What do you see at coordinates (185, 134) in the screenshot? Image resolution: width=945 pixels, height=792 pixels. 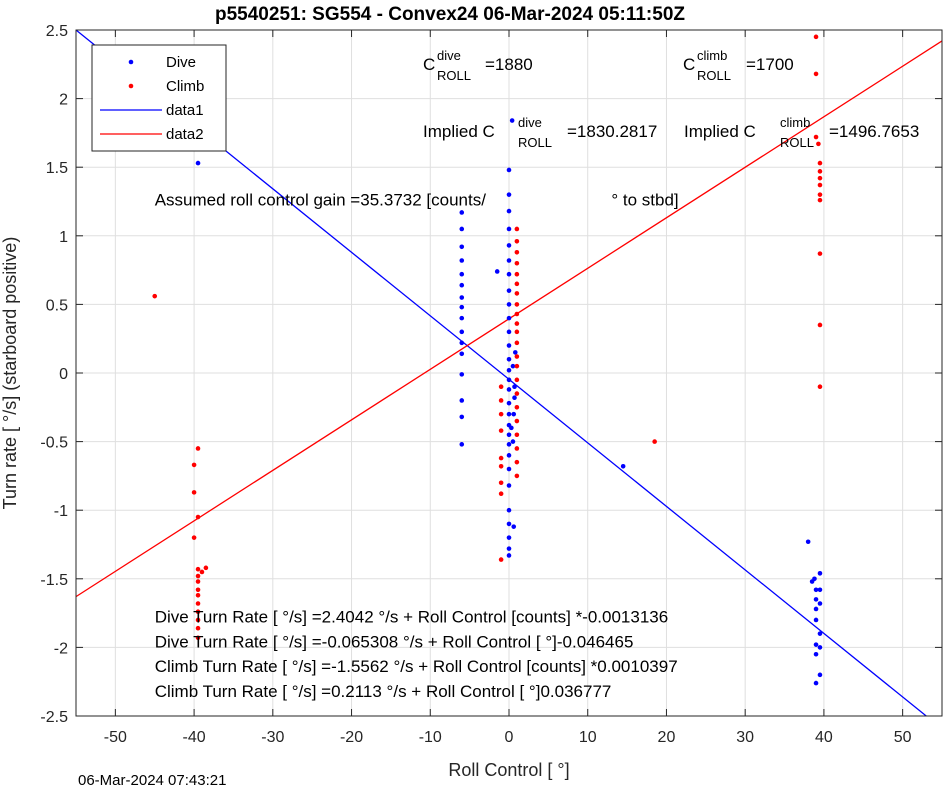 I see `legend-data2-label: data2` at bounding box center [185, 134].